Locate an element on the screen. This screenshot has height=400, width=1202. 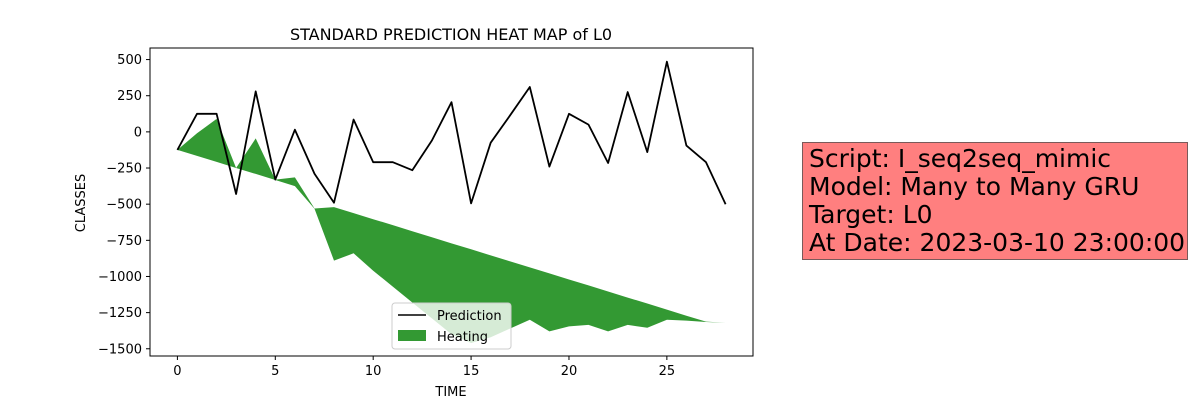
x-tick-label: 0 is located at coordinates (177, 371).